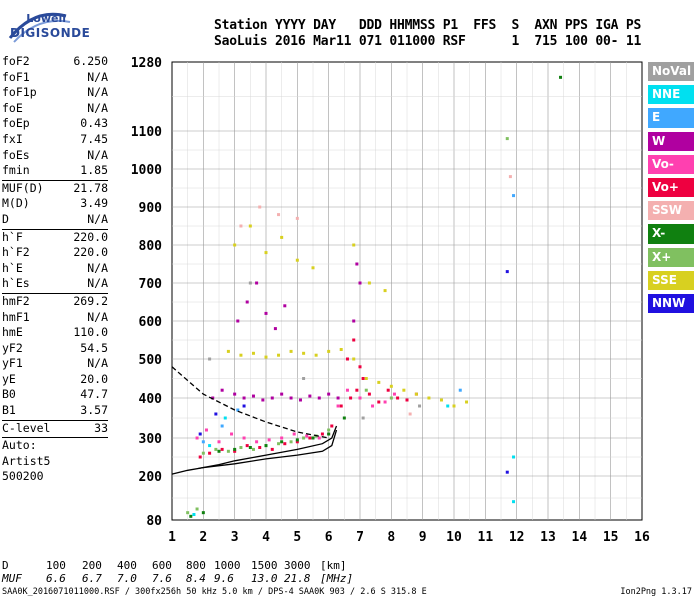  What do you see at coordinates (224, 578) in the screenshot?
I see `muf-value: 9.6` at bounding box center [224, 578].